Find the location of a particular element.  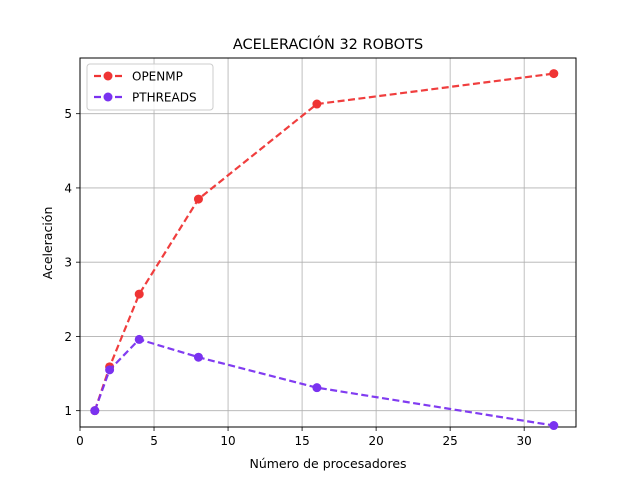

x-tick-label: 30 is located at coordinates (524, 441).